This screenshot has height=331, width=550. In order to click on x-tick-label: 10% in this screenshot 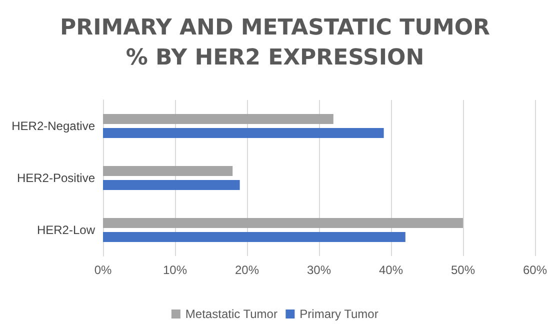, I will do `click(175, 270)`.